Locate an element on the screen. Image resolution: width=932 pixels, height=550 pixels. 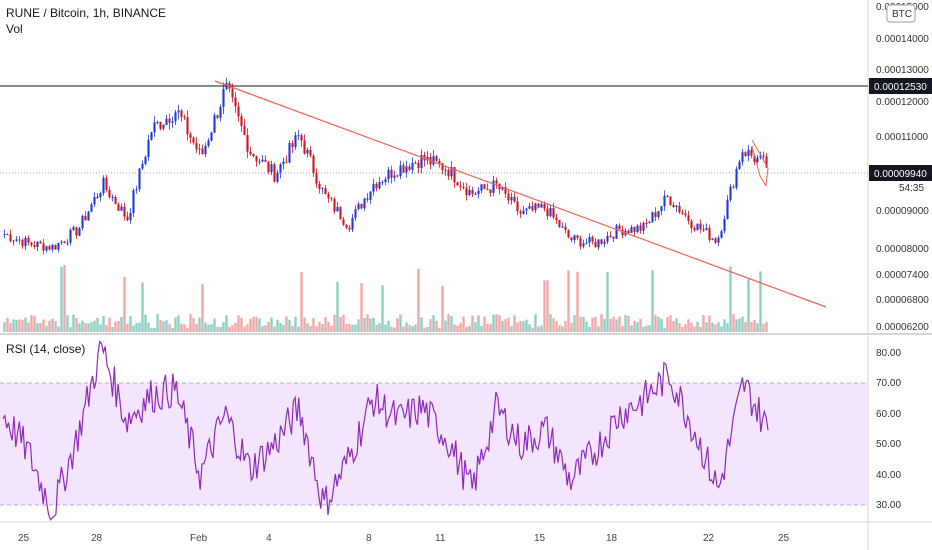
time-axis: 25 28 Feb 4 8 11 15 18 22 25 is located at coordinates (404, 538).